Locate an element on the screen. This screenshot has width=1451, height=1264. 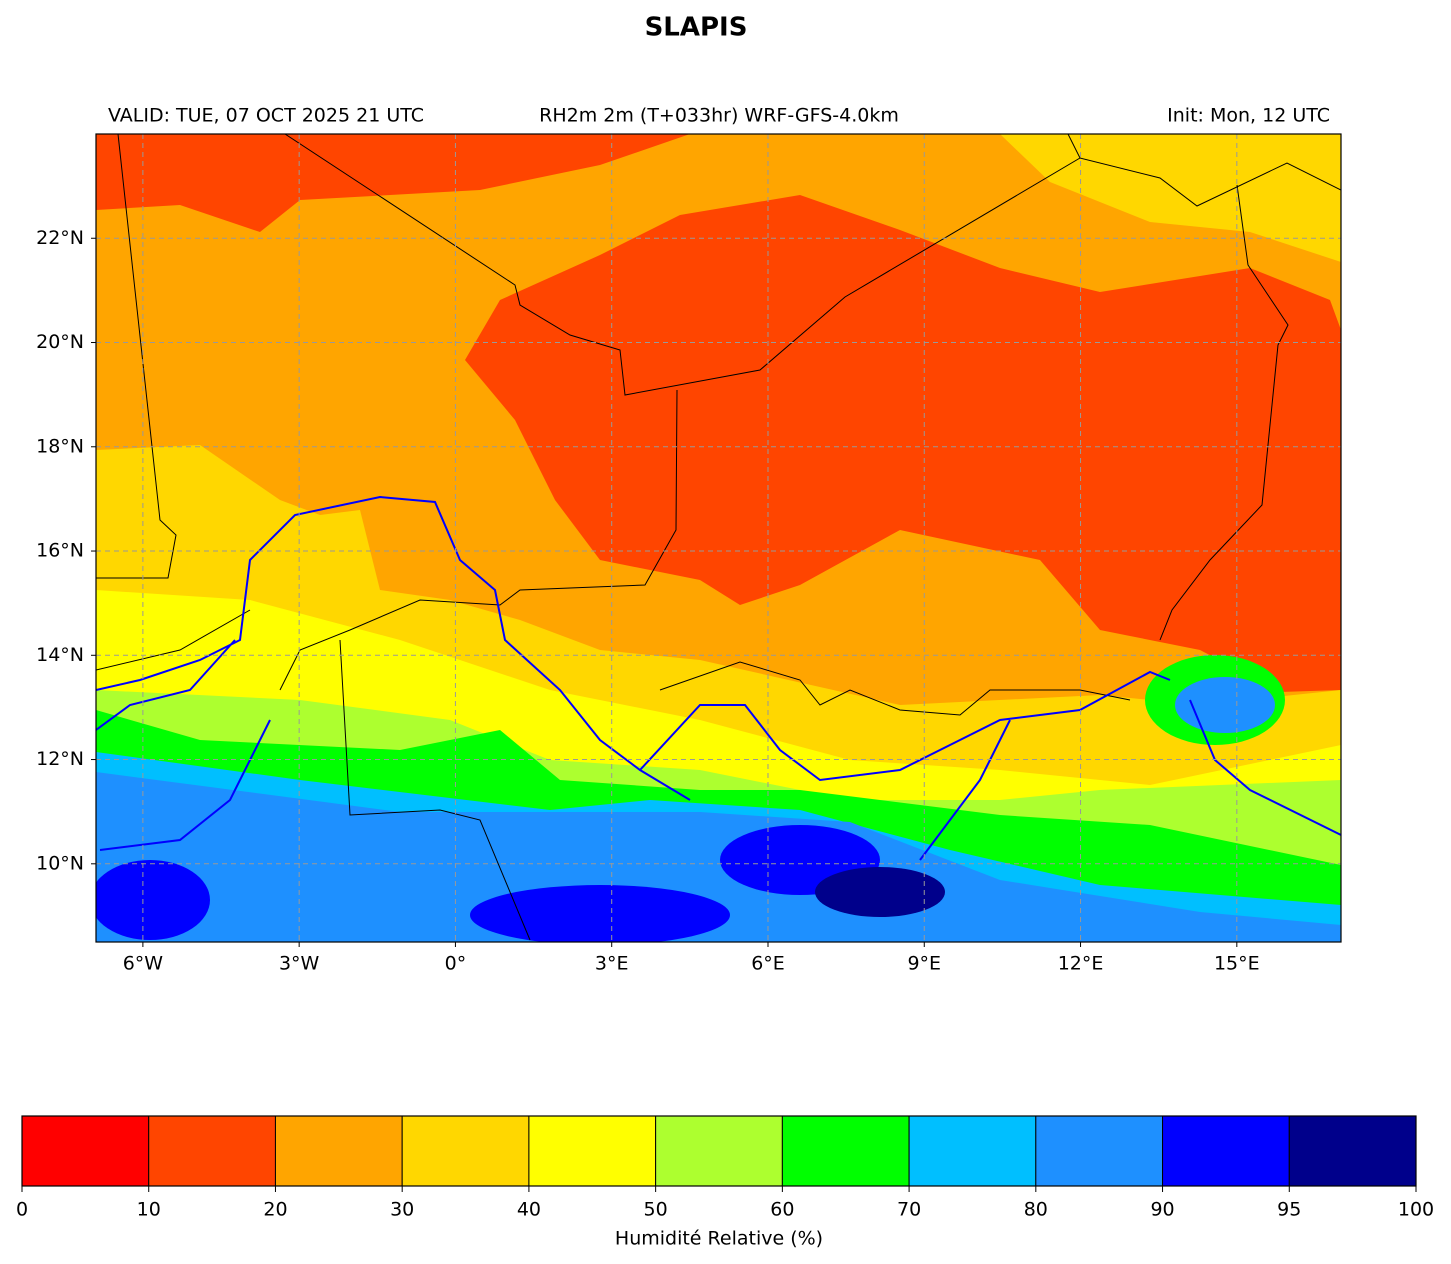
y-tick-label: 20°N is located at coordinates (60, 342).